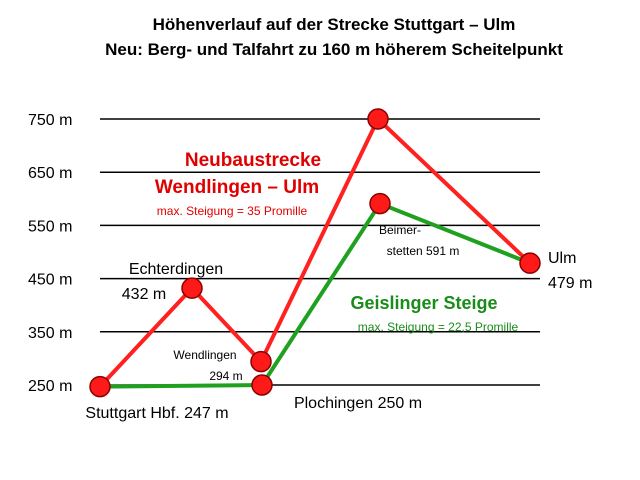  I want to click on label-wendlingen-value: 294 m, so click(225, 376).